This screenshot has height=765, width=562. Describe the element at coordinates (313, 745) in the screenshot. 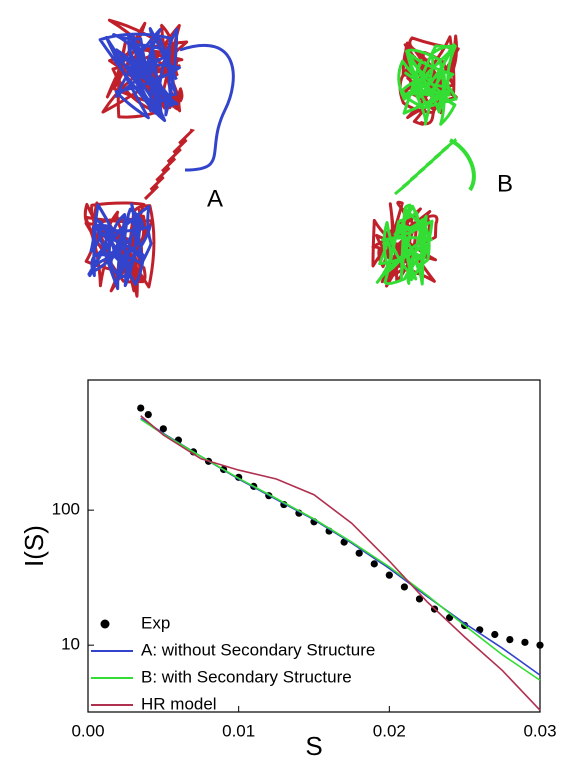

I see `x-axis-label: S` at that location.